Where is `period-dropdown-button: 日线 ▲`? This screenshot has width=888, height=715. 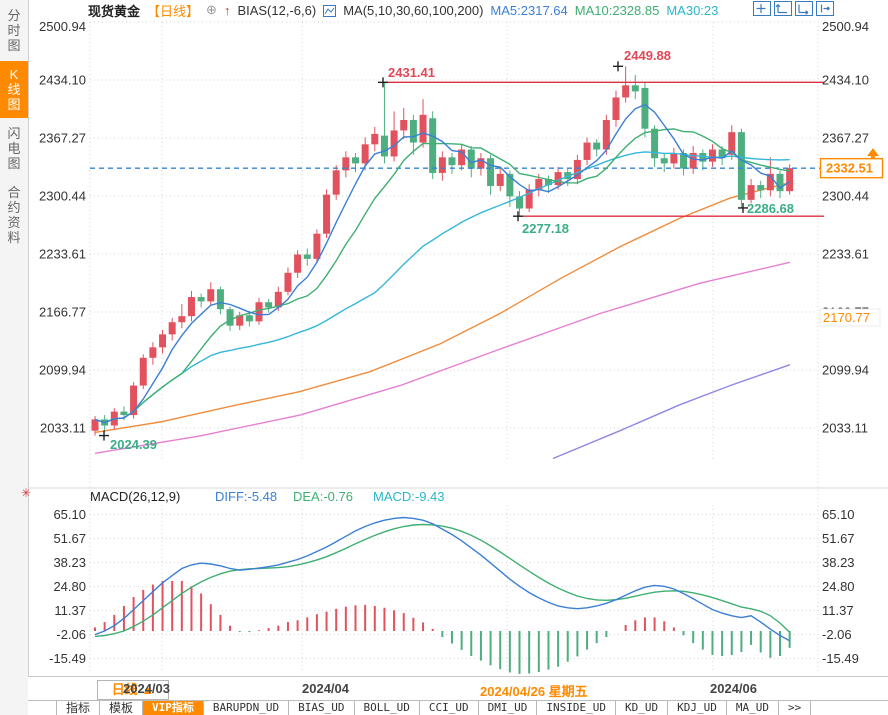 period-dropdown-button: 日线 ▲ is located at coordinates (133, 690).